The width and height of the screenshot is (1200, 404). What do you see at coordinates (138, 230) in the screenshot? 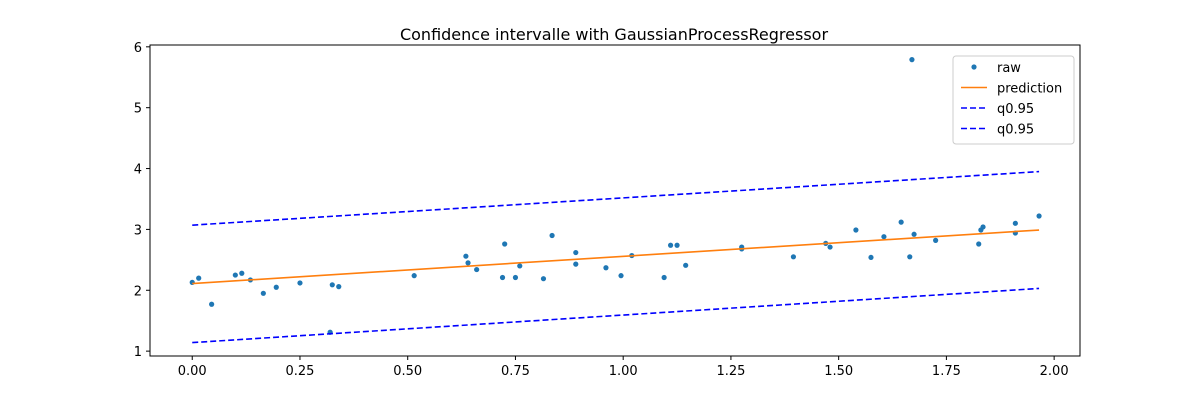
I see `y-tick-label: 3` at bounding box center [138, 230].